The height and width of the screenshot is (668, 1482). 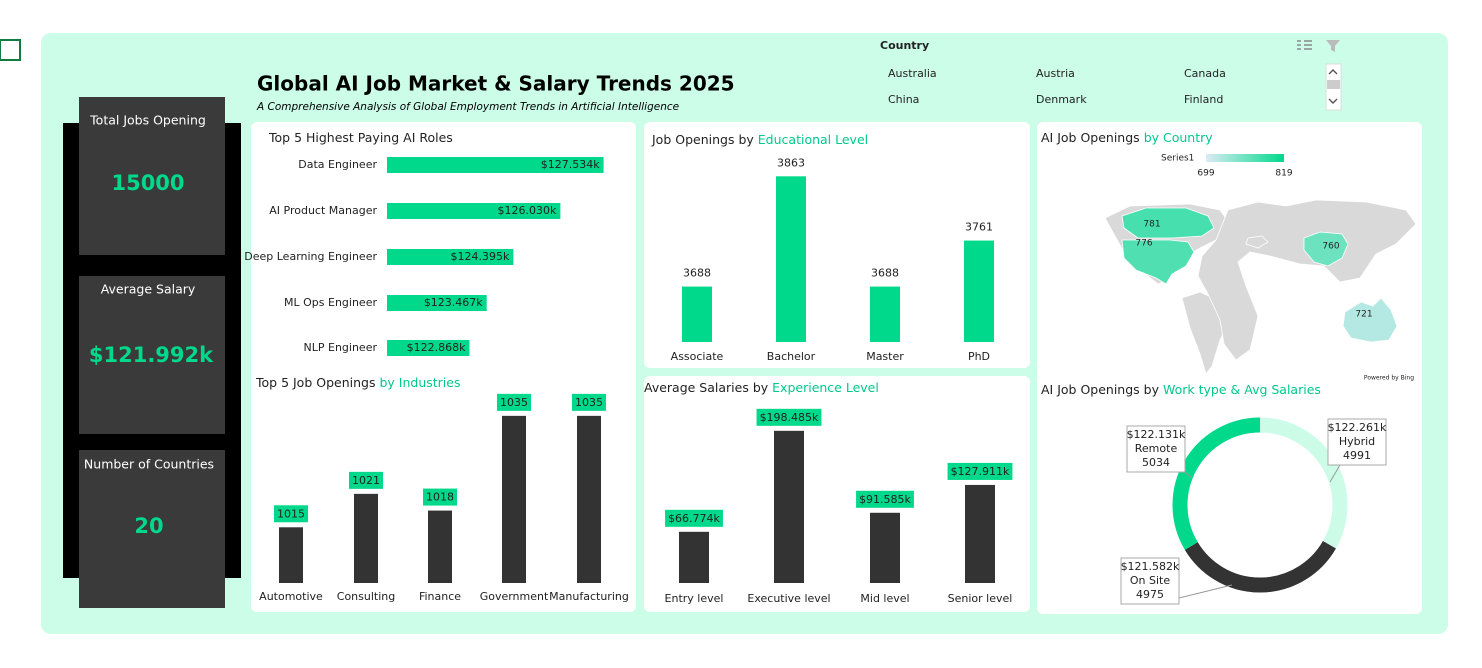 What do you see at coordinates (589, 596) in the screenshot?
I see `category-label: Manufacturing` at bounding box center [589, 596].